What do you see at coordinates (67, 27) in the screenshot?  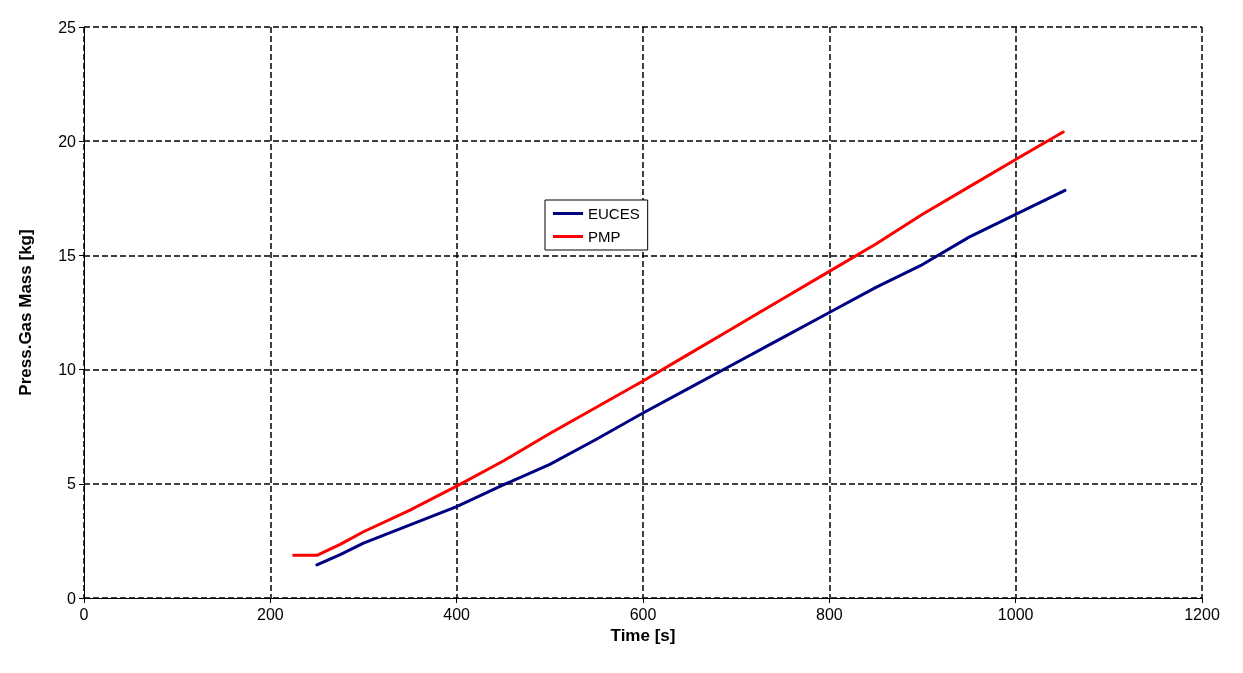 I see `y-tick-label: 25` at bounding box center [67, 27].